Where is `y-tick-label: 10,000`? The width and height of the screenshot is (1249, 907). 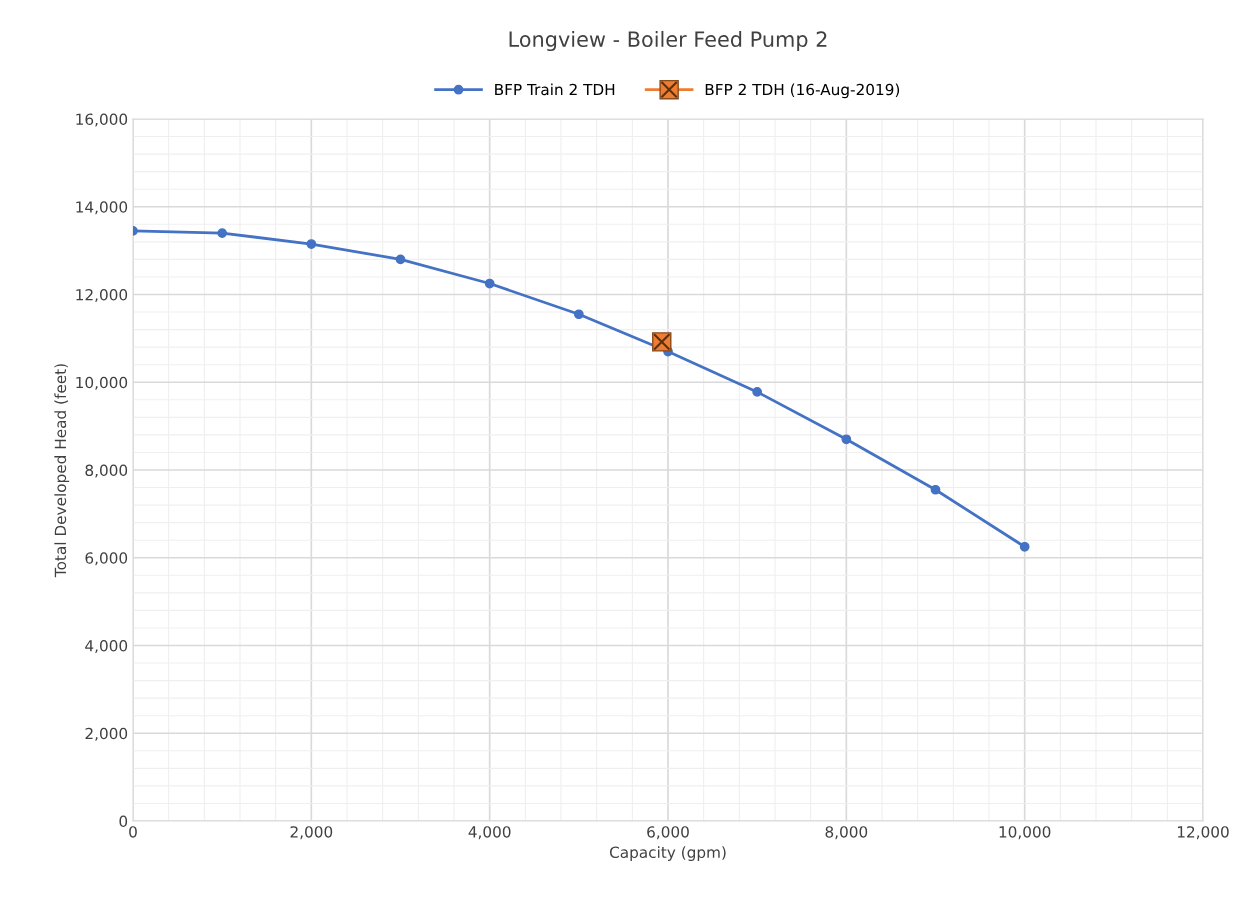 y-tick-label: 10,000 is located at coordinates (102, 383).